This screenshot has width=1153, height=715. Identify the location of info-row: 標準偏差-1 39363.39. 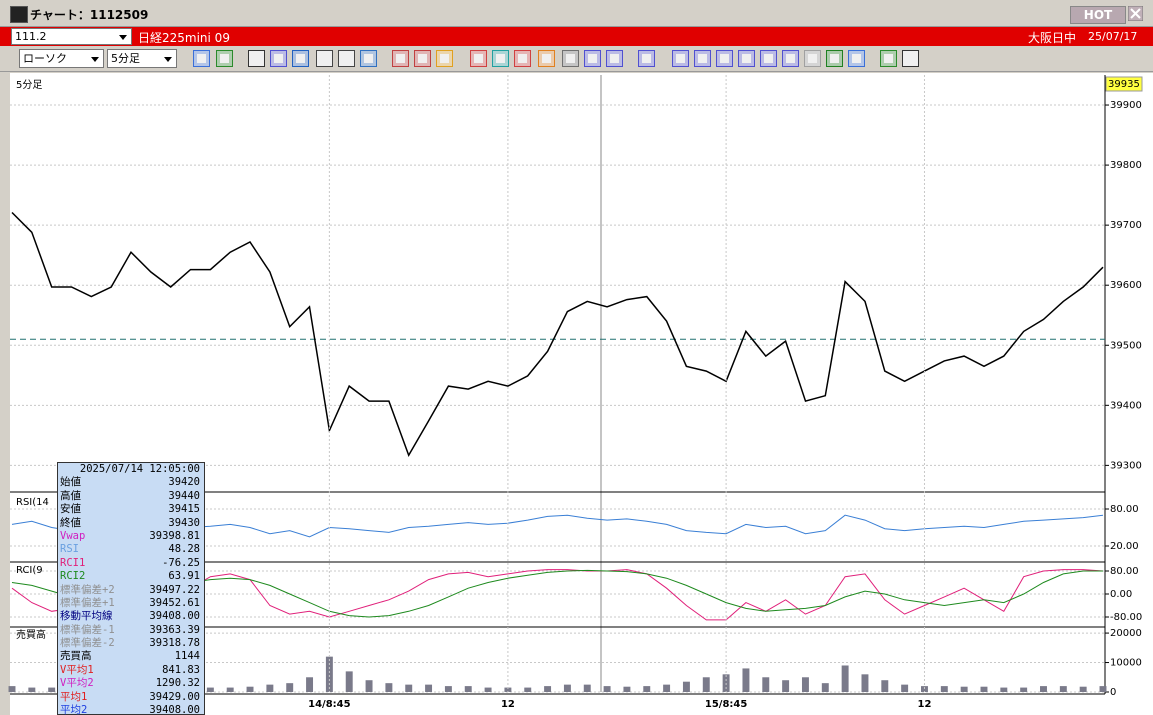
(131, 630).